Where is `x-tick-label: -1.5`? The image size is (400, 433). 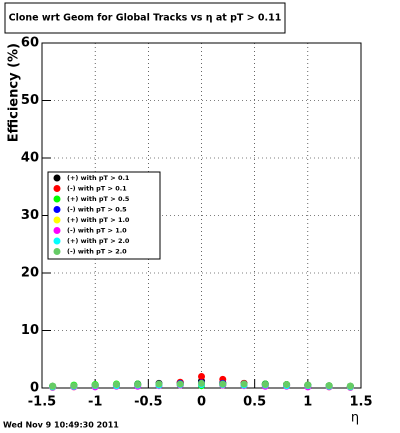
x-tick-label: -1.5 is located at coordinates (42, 402).